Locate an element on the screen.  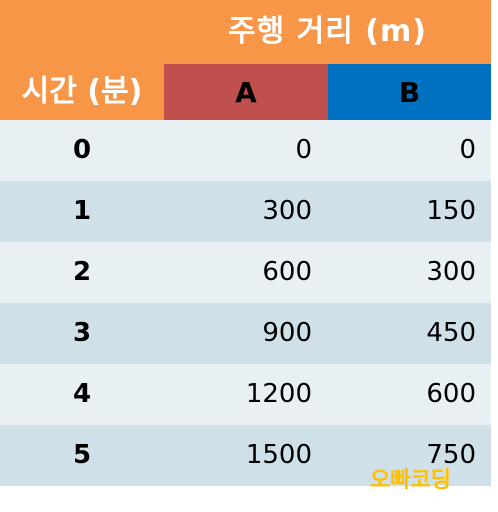
distance-a-cell: 600 is located at coordinates (287, 272).